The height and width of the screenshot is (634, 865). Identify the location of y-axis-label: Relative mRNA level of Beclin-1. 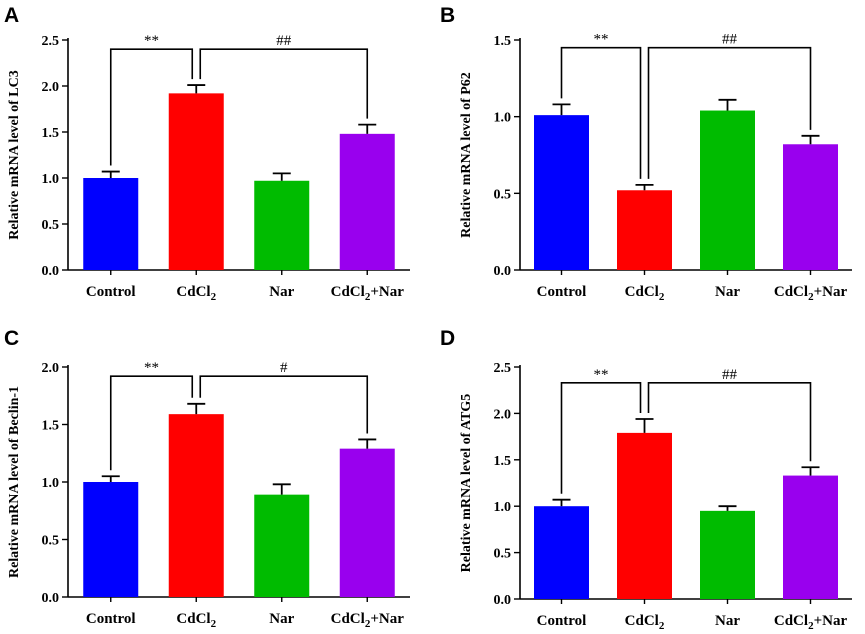
(14, 482).